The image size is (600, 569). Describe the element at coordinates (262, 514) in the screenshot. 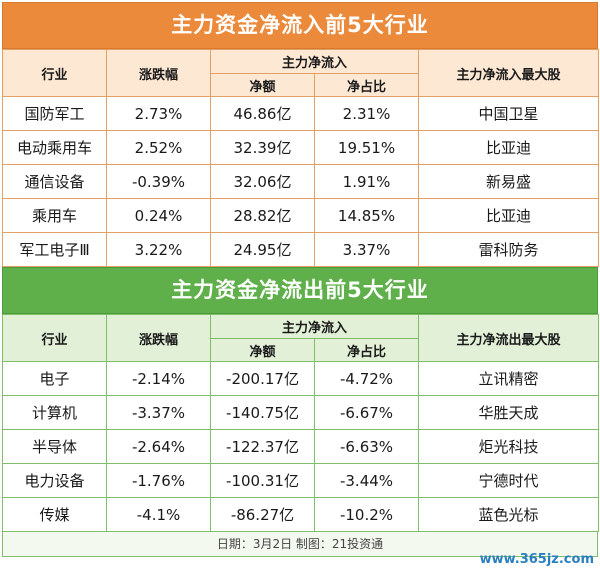

I see `amount-cell: -86.27亿` at that location.